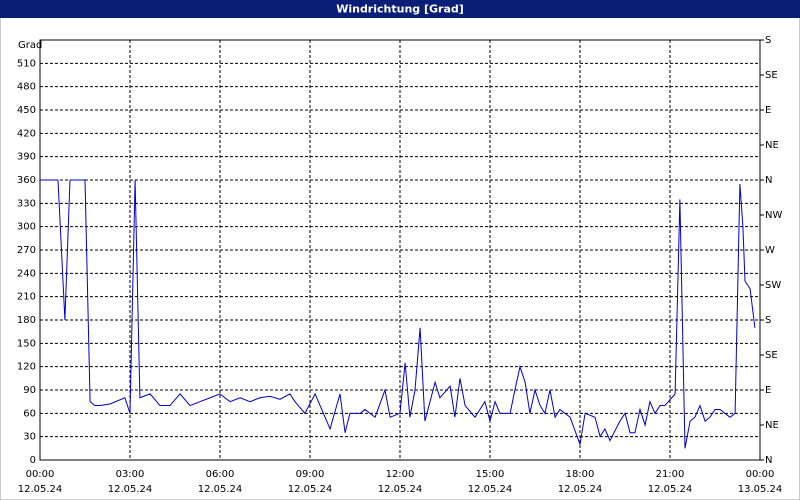  What do you see at coordinates (670, 474) in the screenshot?
I see `x-tick-label: 21:00` at bounding box center [670, 474].